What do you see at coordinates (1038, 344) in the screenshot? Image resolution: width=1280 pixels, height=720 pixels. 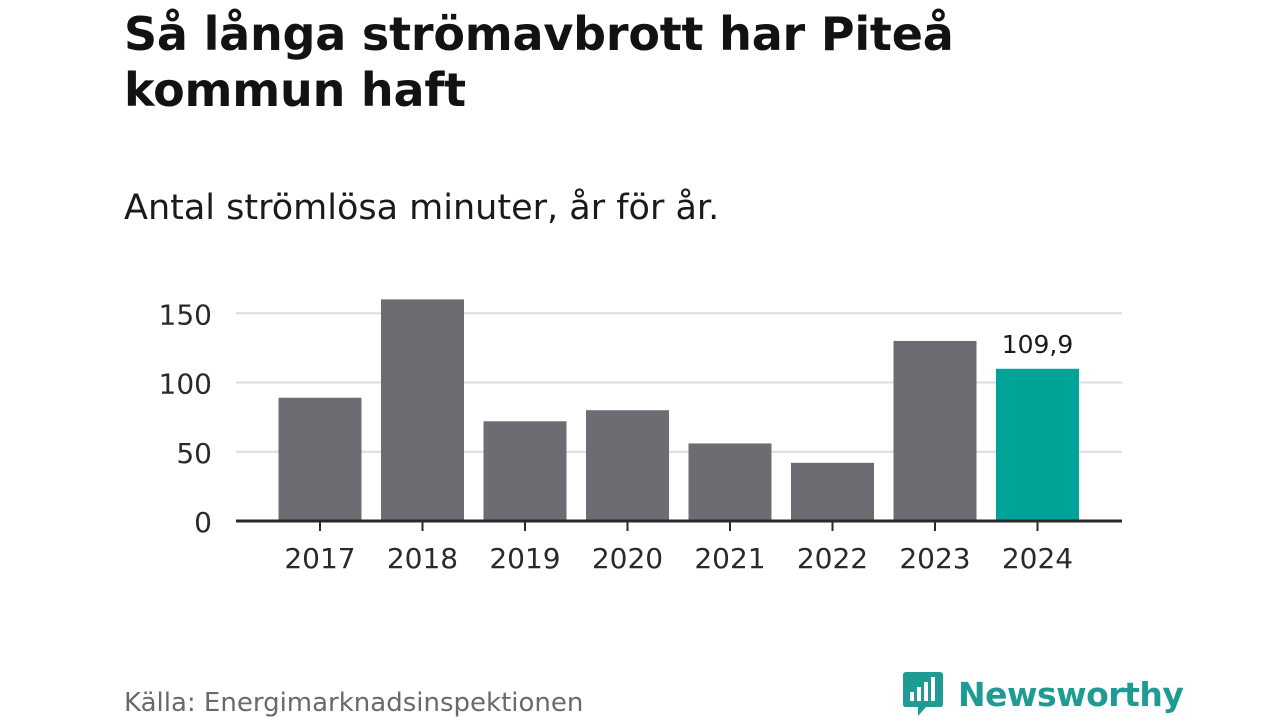 I see `data-label: 109,9` at bounding box center [1038, 344].